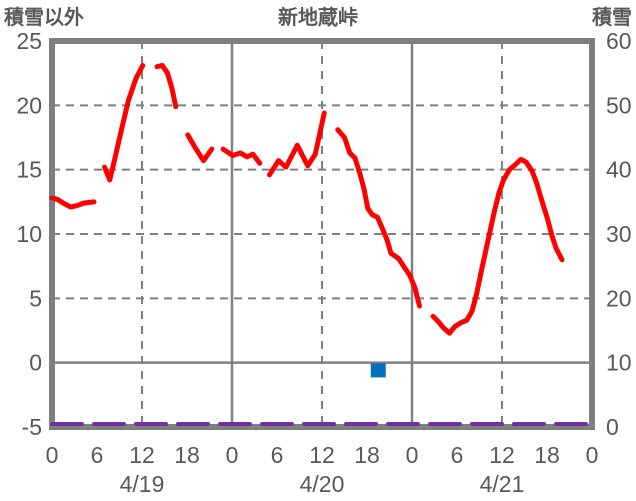  Describe the element at coordinates (619, 363) in the screenshot. I see `right-axis-tick-label: 10` at that location.